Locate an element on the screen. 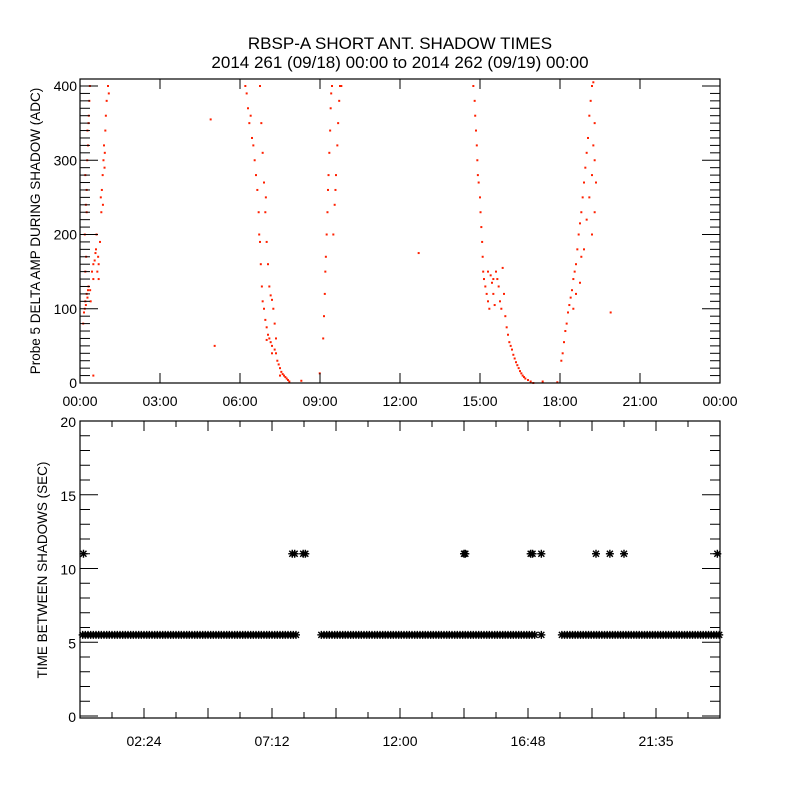  x-tick-label: 07:12 is located at coordinates (271, 741).